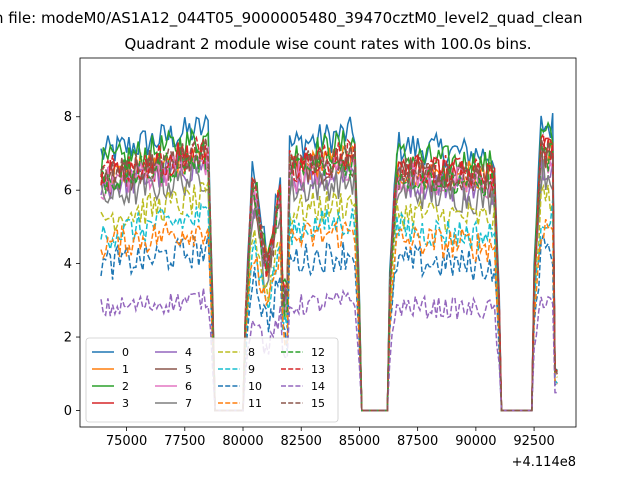 This screenshot has width=640, height=480. Describe the element at coordinates (188, 386) in the screenshot. I see `legend-label-6: 6` at that location.